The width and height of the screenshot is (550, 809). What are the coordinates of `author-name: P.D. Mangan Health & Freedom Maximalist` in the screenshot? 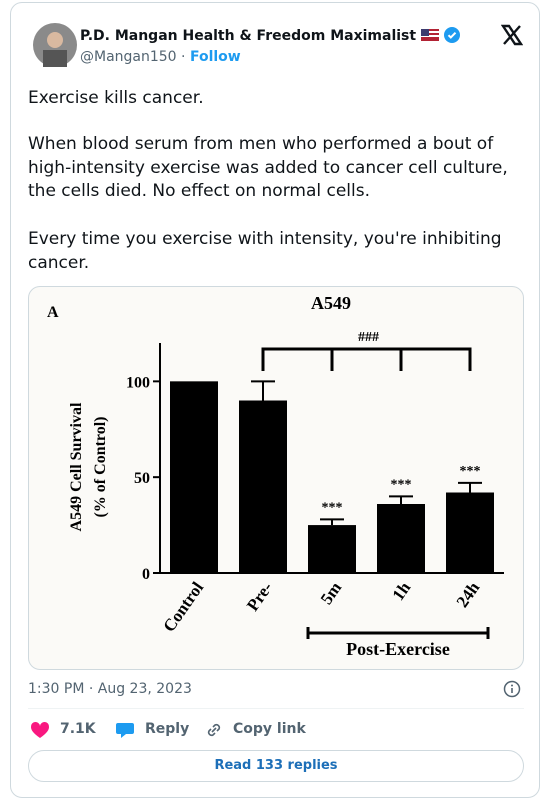 It's located at (270, 35).